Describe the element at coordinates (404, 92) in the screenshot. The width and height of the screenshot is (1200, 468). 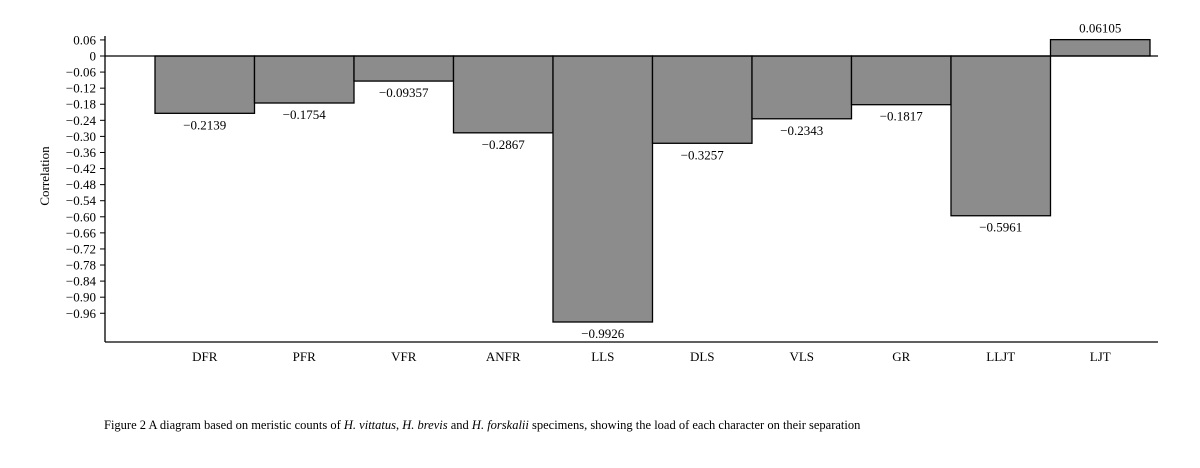
I see `value-label: −0.09357` at that location.